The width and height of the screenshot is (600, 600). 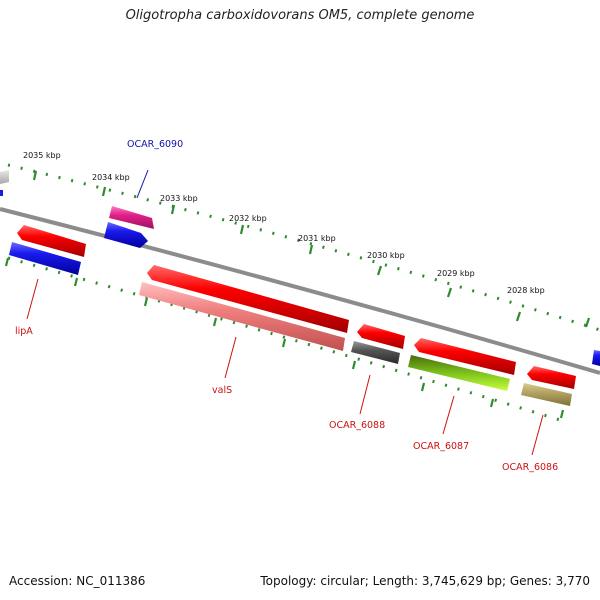 I want to click on kbp-label-2030: 2030 kbp, so click(x=386, y=255).